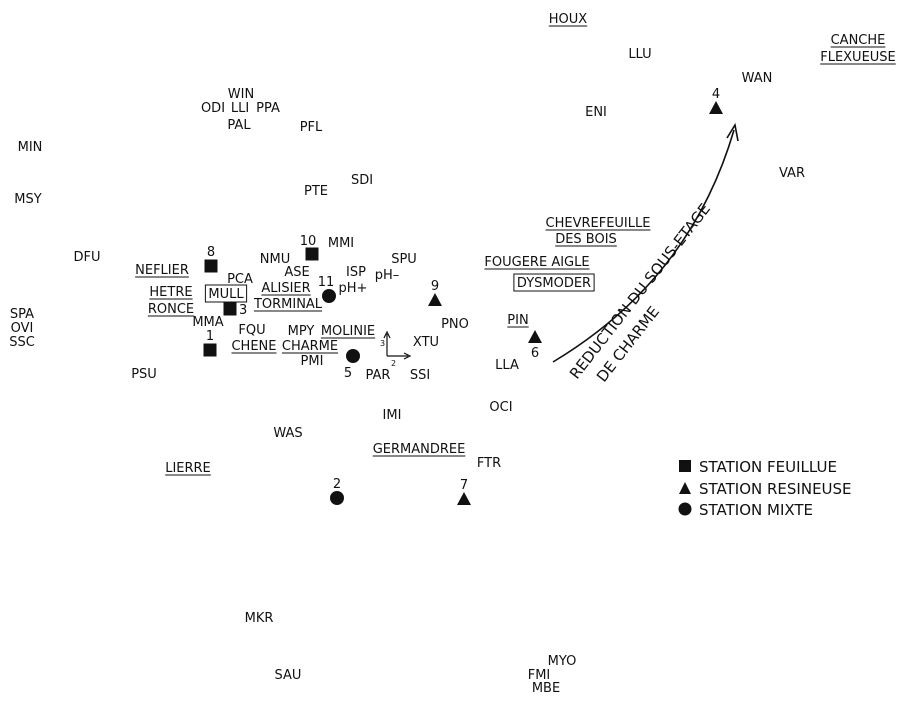 The width and height of the screenshot is (904, 702). What do you see at coordinates (455, 324) in the screenshot?
I see `species-label-pno: PNO` at bounding box center [455, 324].